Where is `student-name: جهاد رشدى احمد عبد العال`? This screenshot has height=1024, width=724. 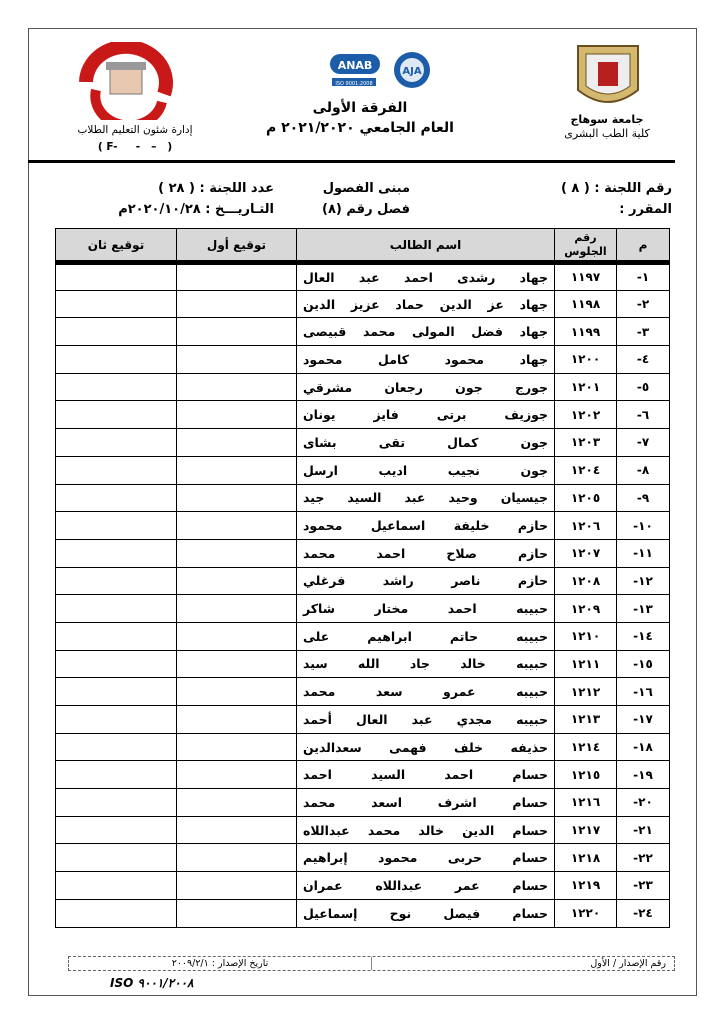
student-name: جهاد رشدى احمد عبد العال is located at coordinates (425, 276).